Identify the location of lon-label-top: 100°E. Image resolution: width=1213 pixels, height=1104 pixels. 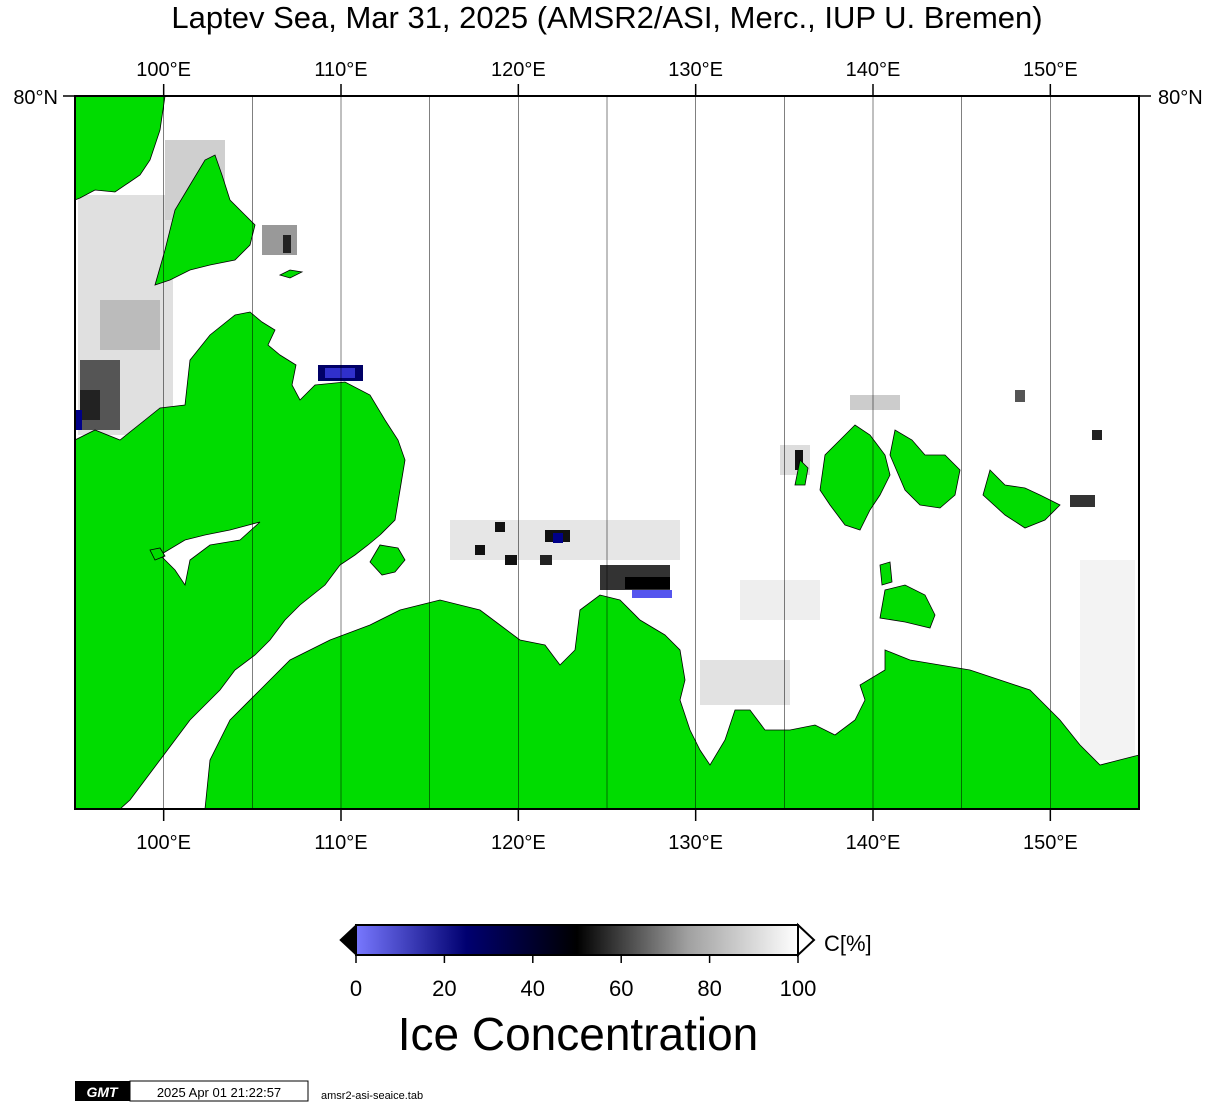
(163, 70).